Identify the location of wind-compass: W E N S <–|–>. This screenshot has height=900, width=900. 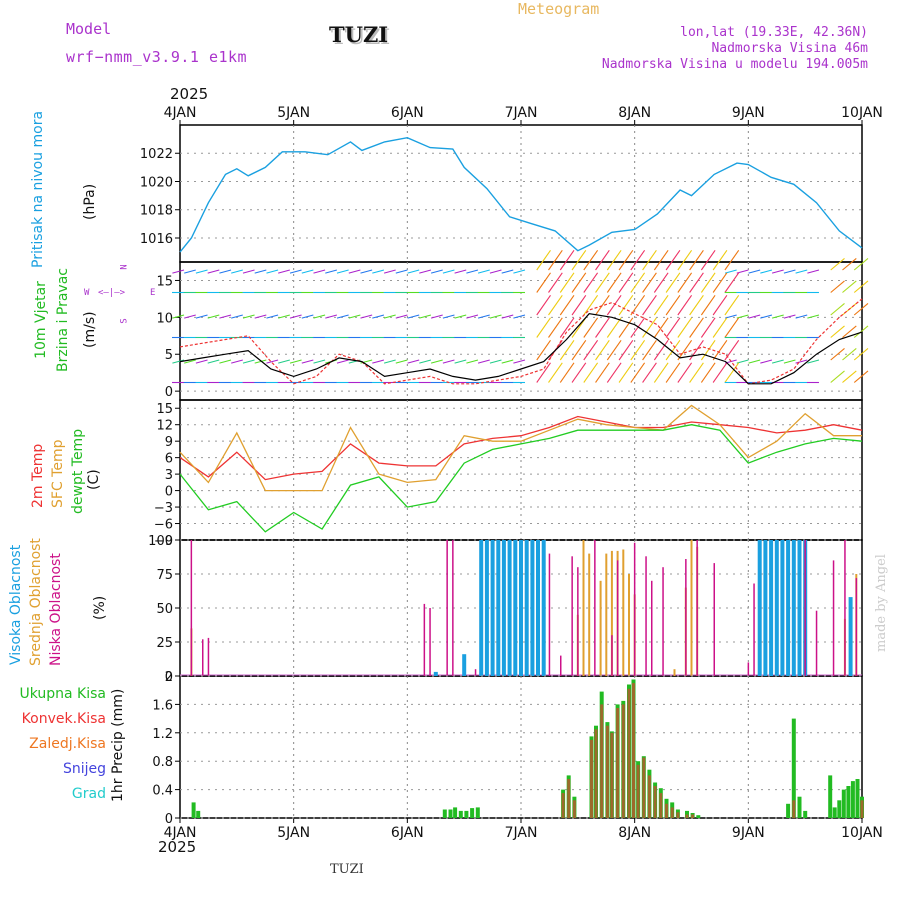
(124, 294).